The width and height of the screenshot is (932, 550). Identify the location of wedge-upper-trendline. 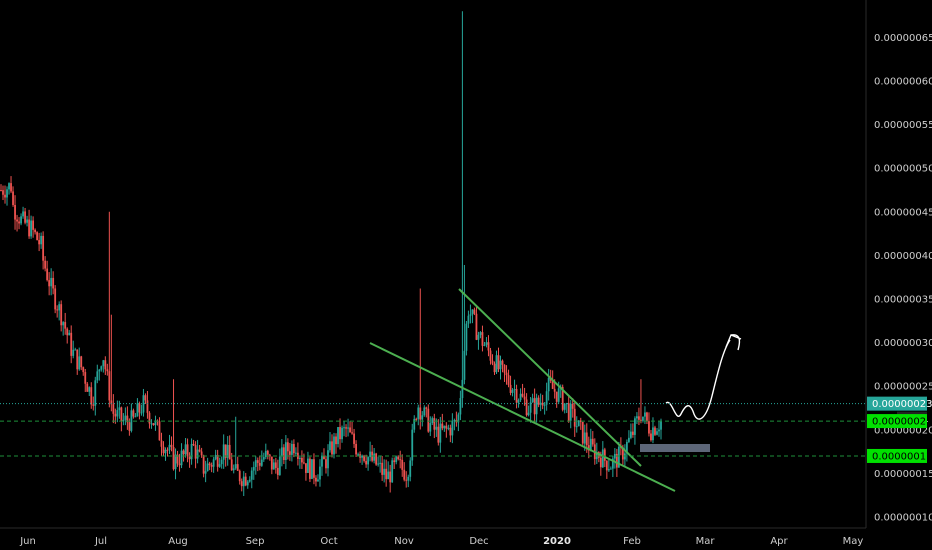
(550, 377).